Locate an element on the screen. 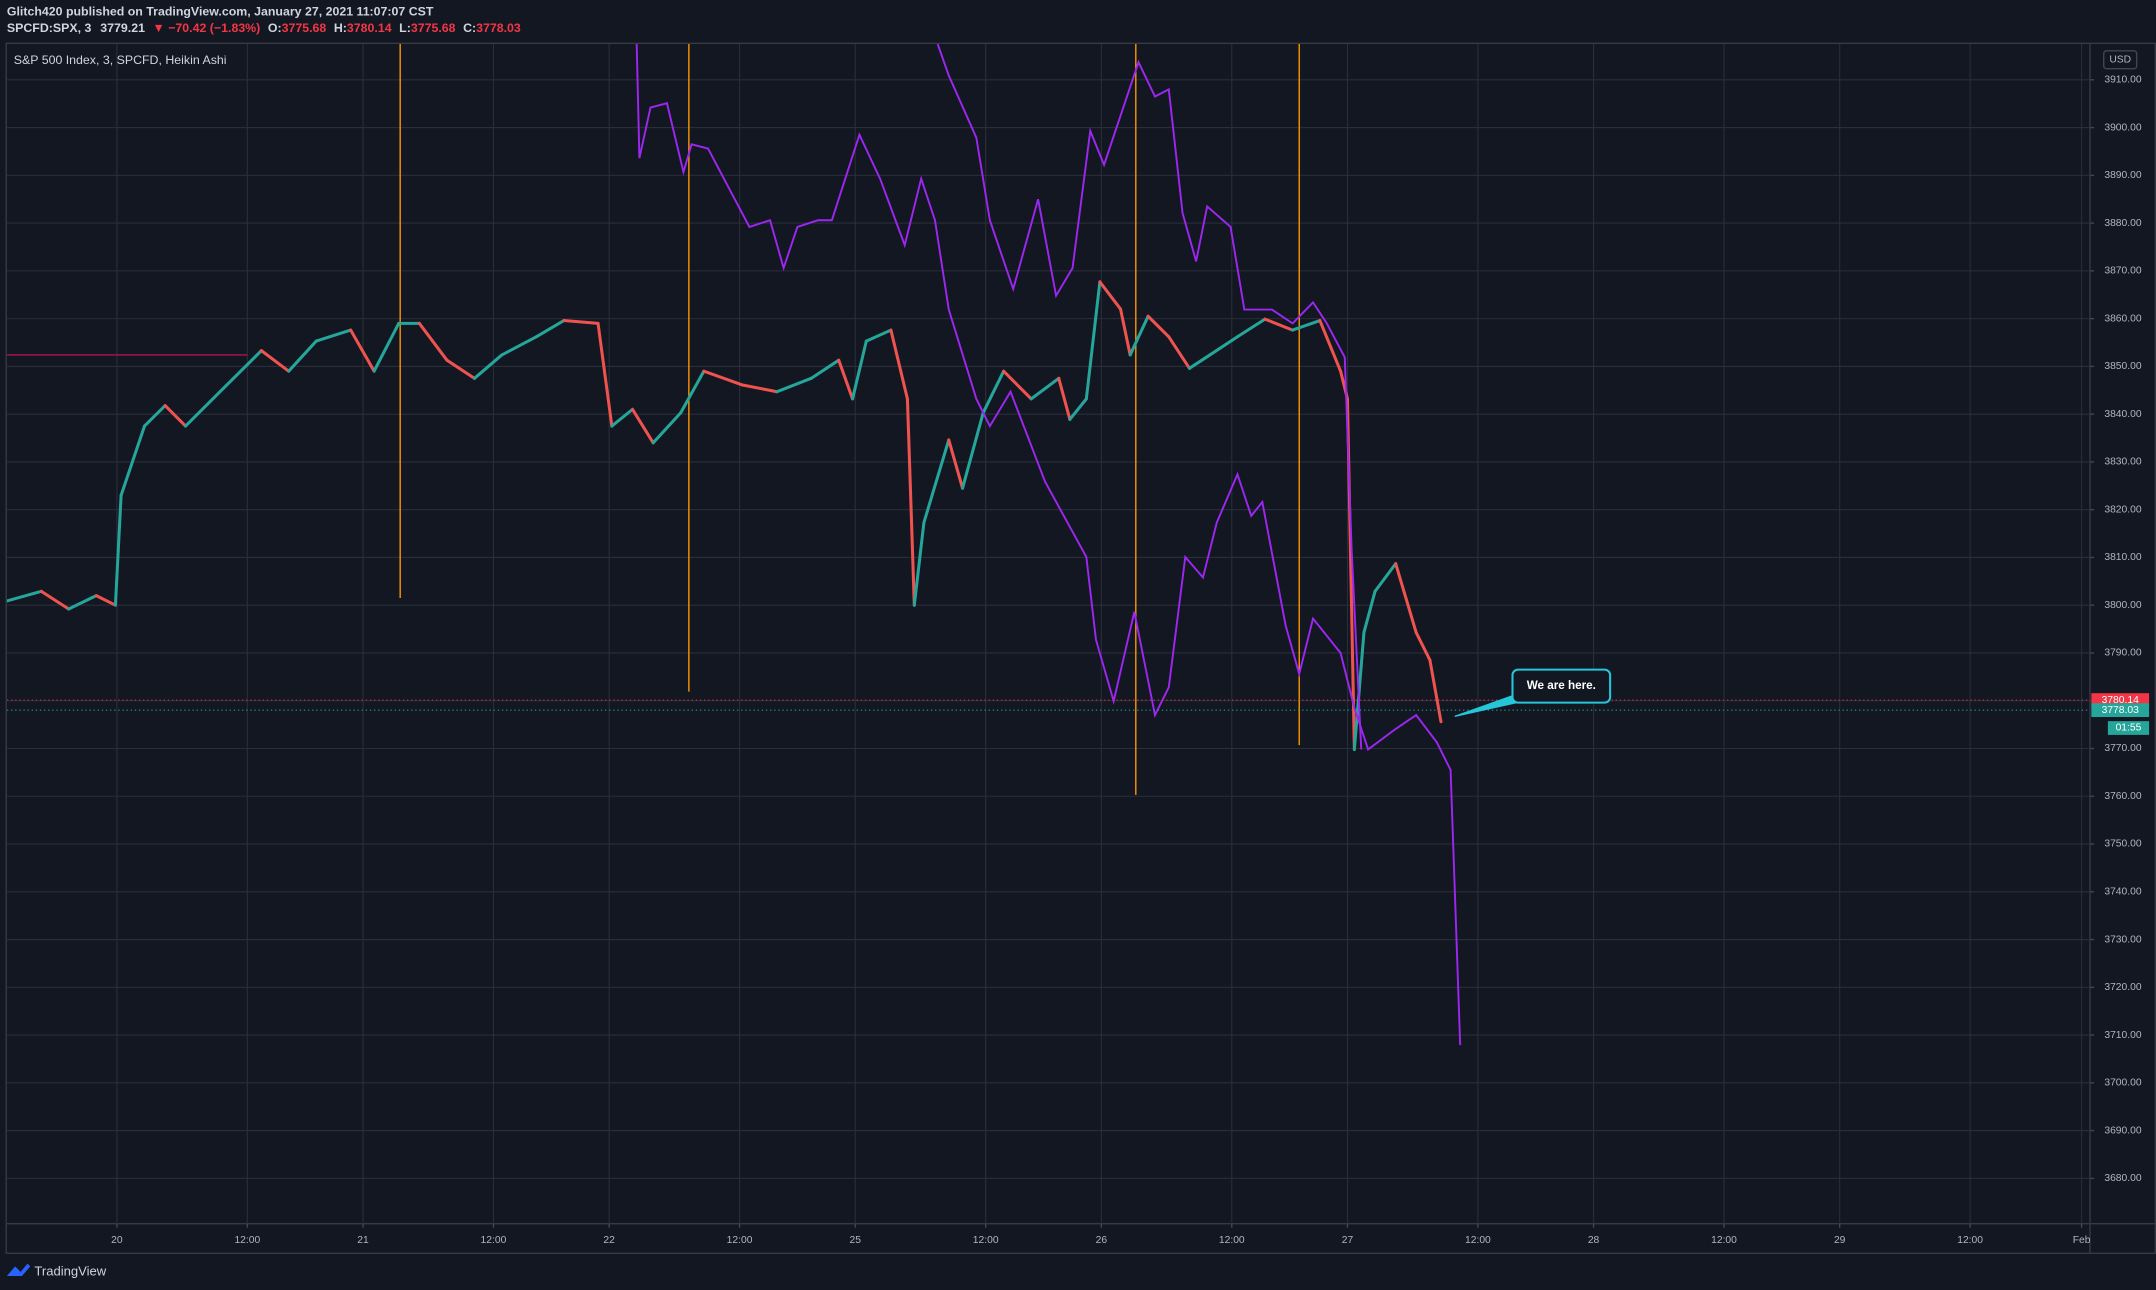 The image size is (2156, 1290). y-tick-label: 3840.00 is located at coordinates (2122, 414).